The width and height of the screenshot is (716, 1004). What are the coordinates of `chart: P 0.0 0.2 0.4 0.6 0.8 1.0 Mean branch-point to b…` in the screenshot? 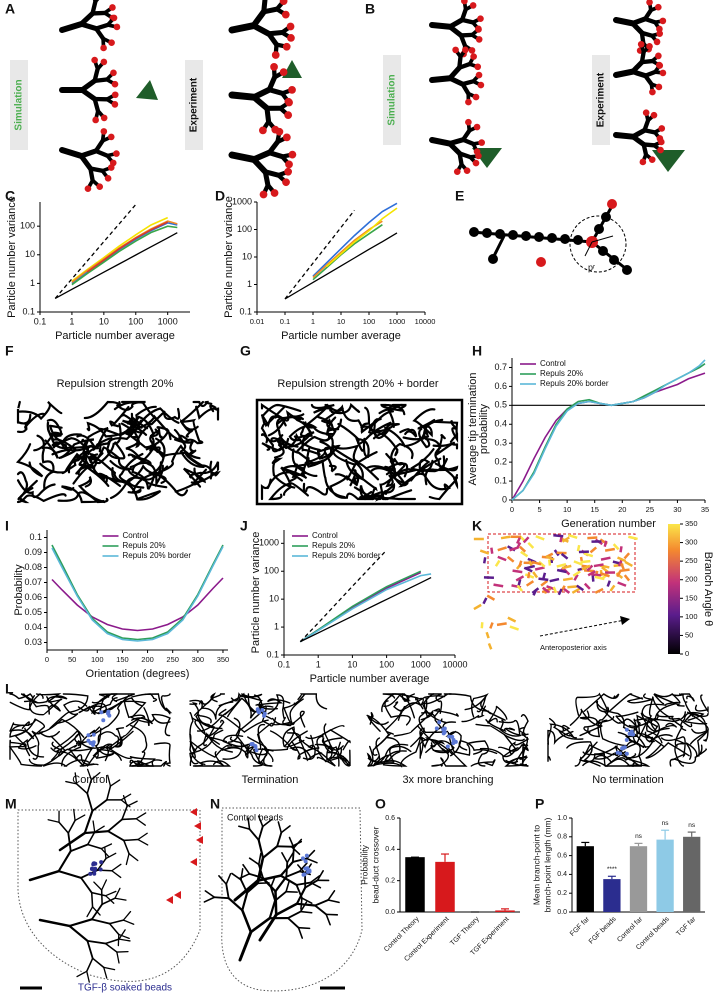 It's located at (618, 874).